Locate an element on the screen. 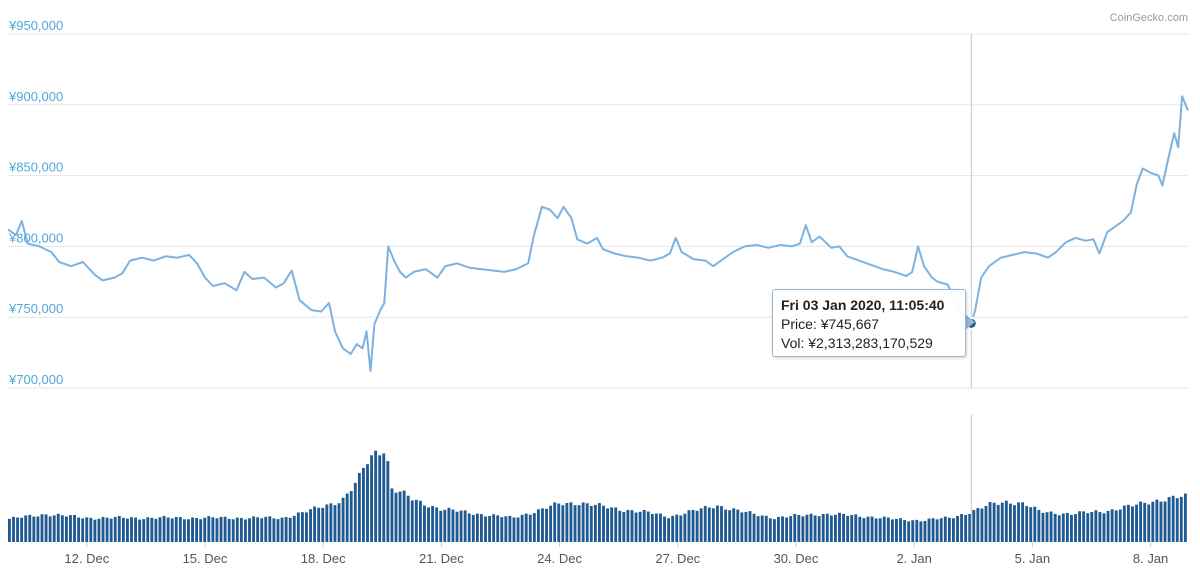  x-tick-label: 2. Jan is located at coordinates (913, 558).